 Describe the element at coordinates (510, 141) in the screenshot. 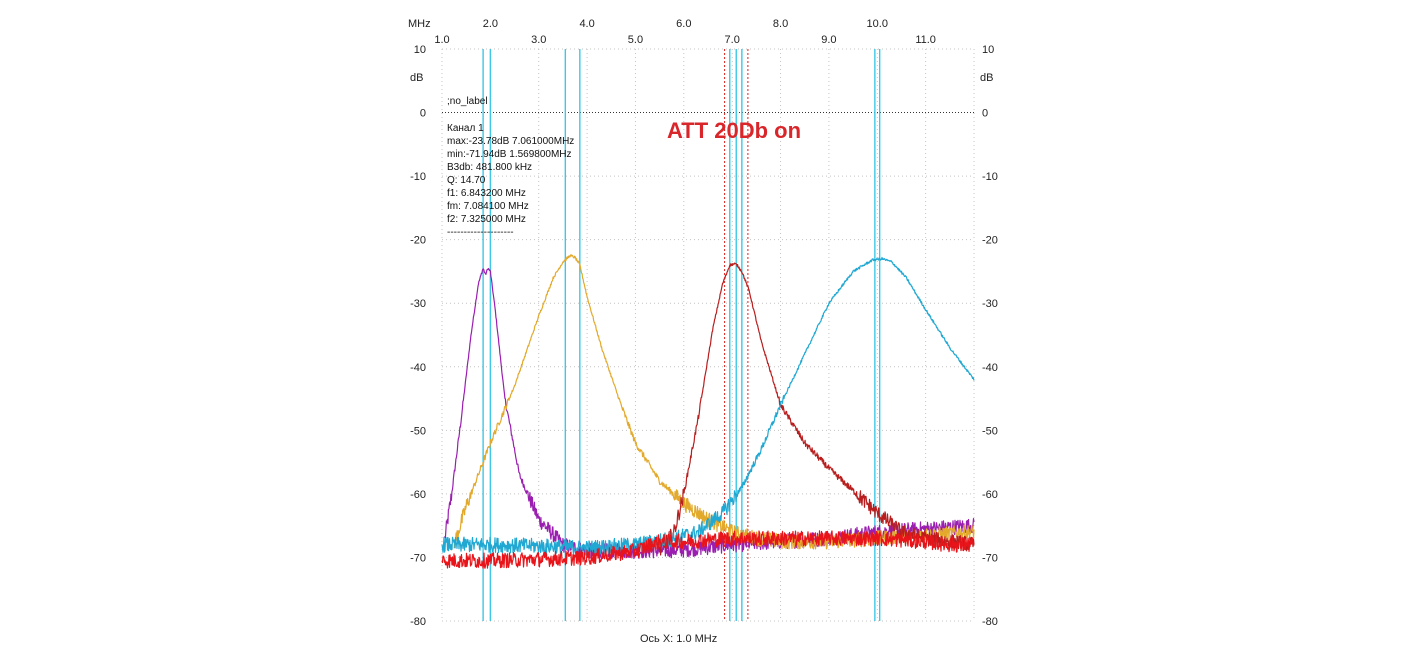

I see `channel-info-line-1: max:-23.78dB 7.061000MHz` at that location.